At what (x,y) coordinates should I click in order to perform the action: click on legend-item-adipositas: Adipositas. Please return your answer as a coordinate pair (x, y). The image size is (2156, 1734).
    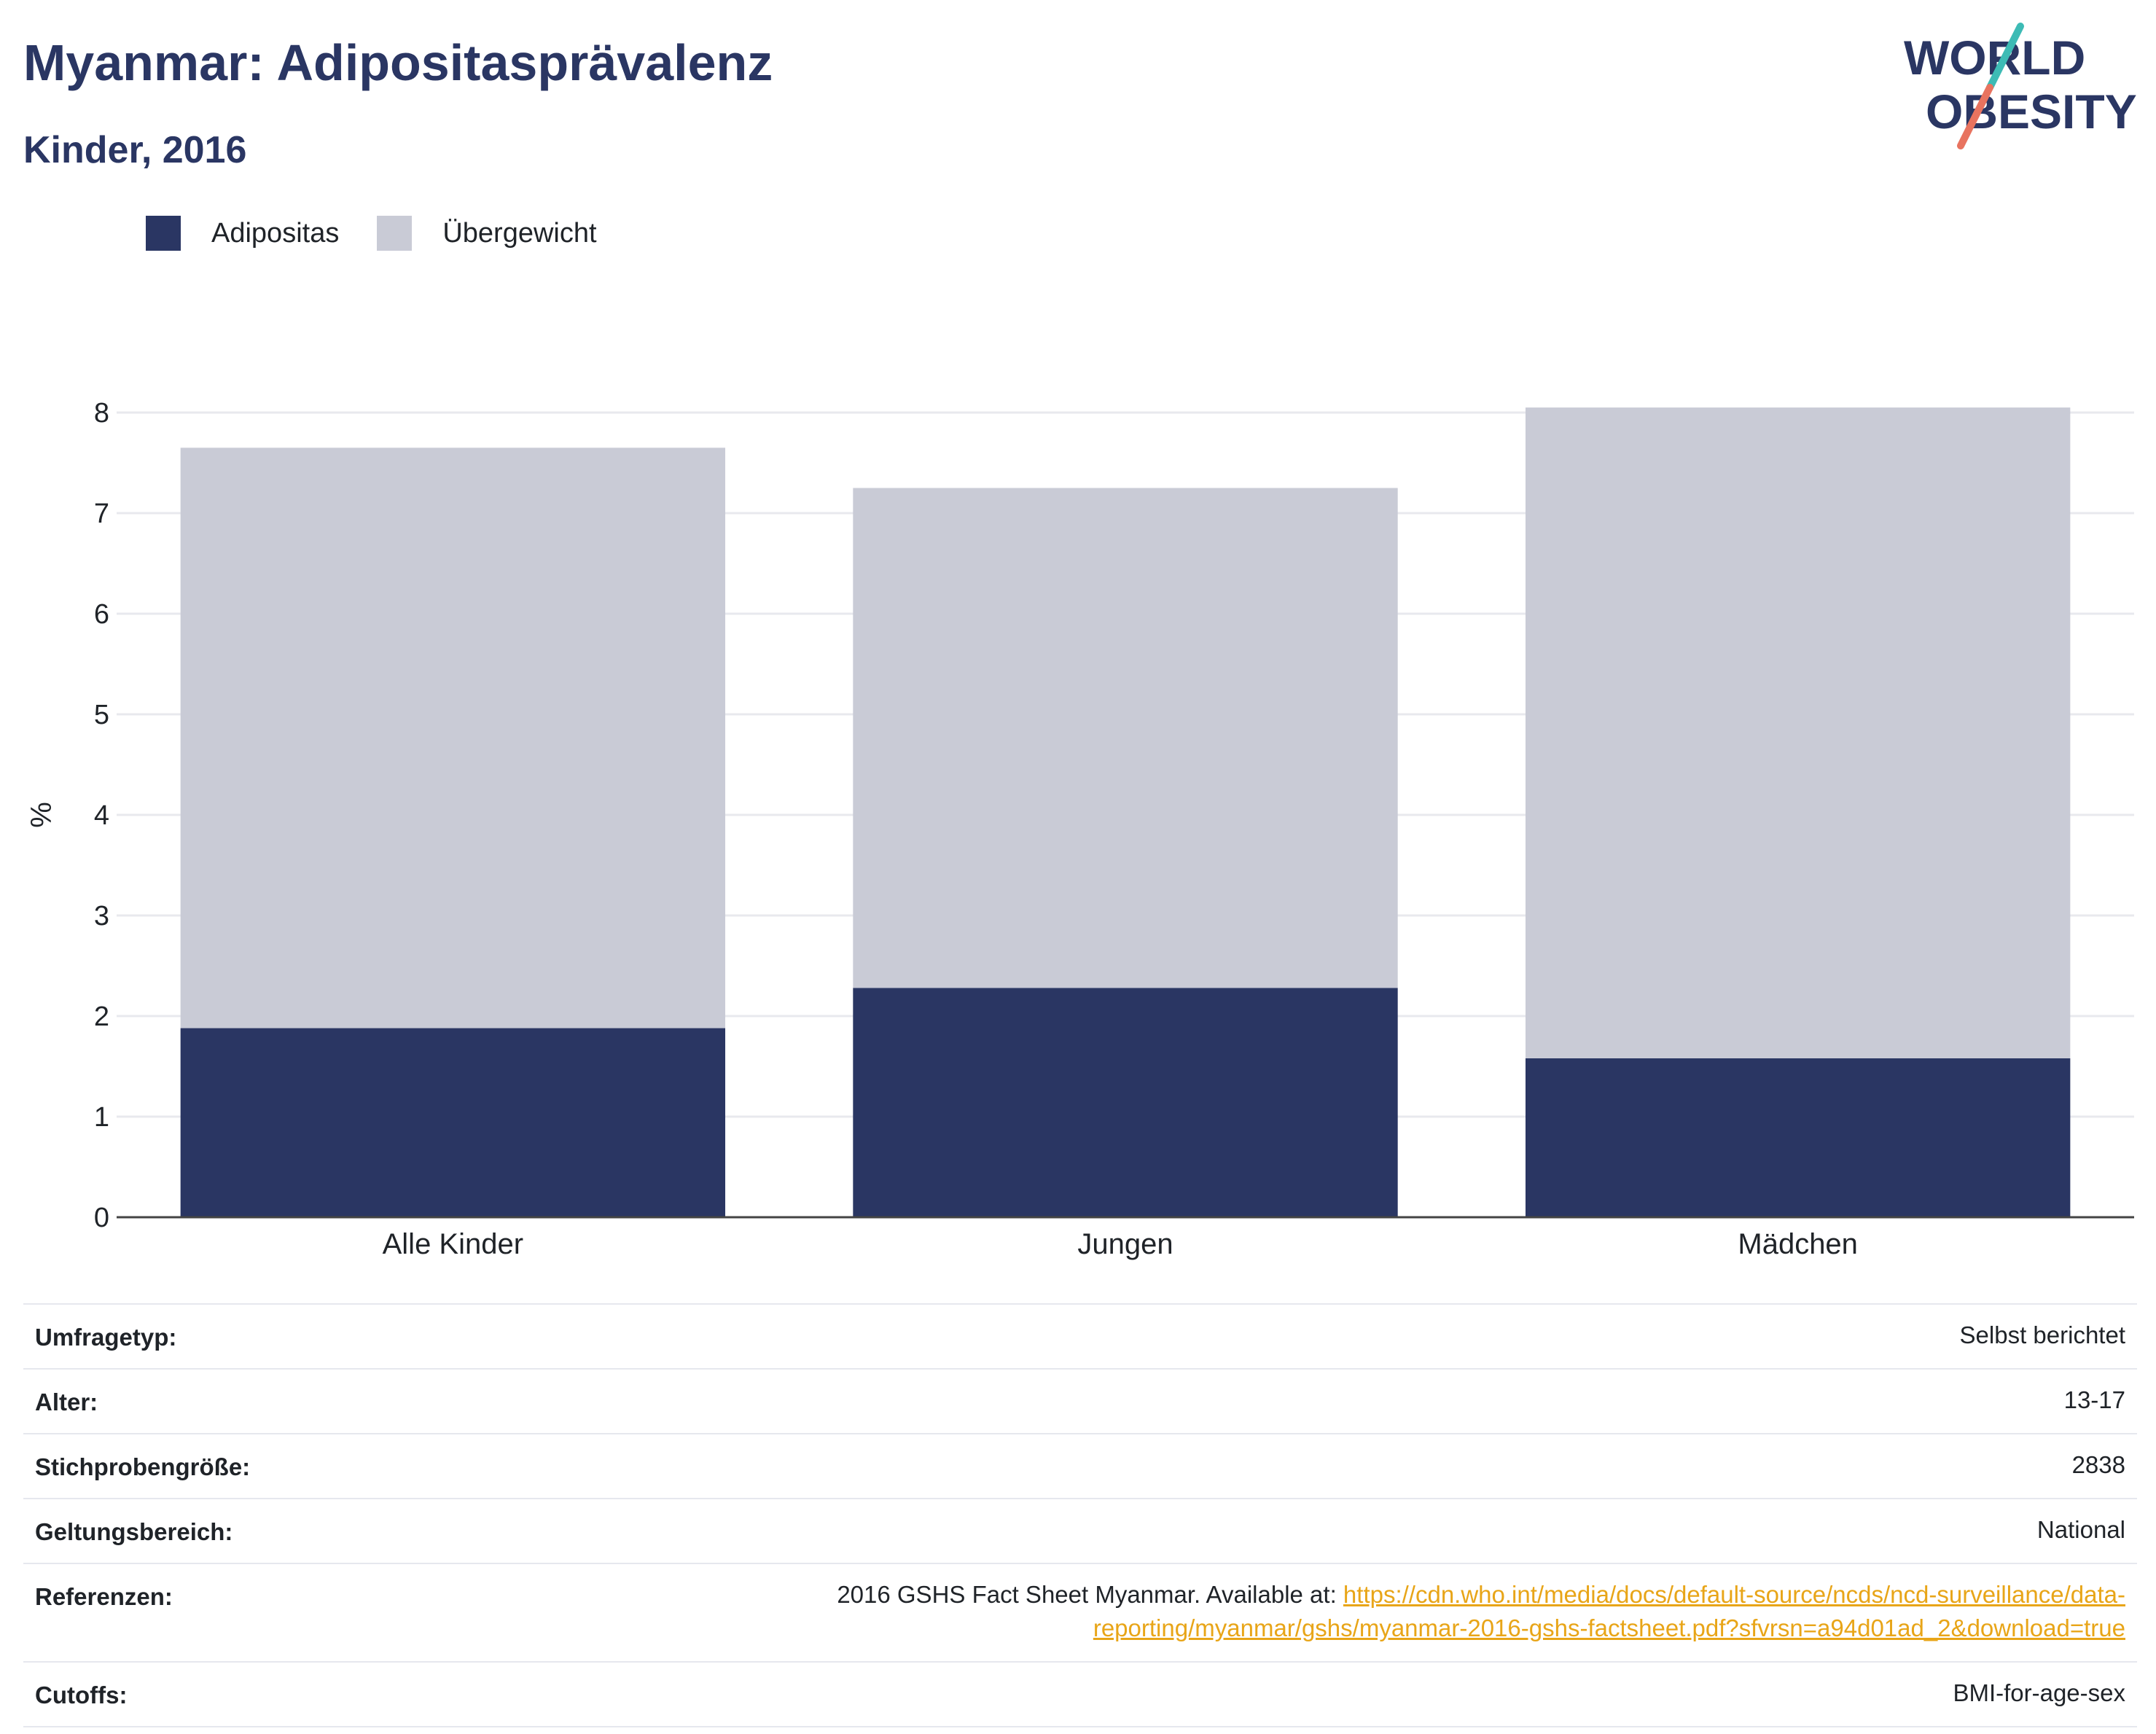
    Looking at the image, I should click on (243, 234).